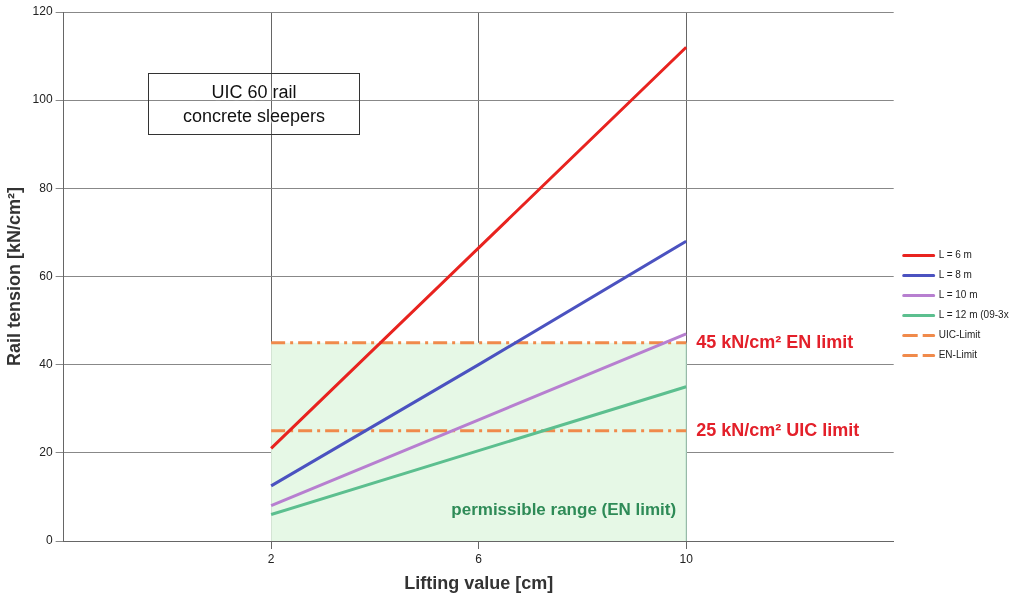 The image size is (1019, 599). I want to click on y-tick-label: 120, so click(42, 11).